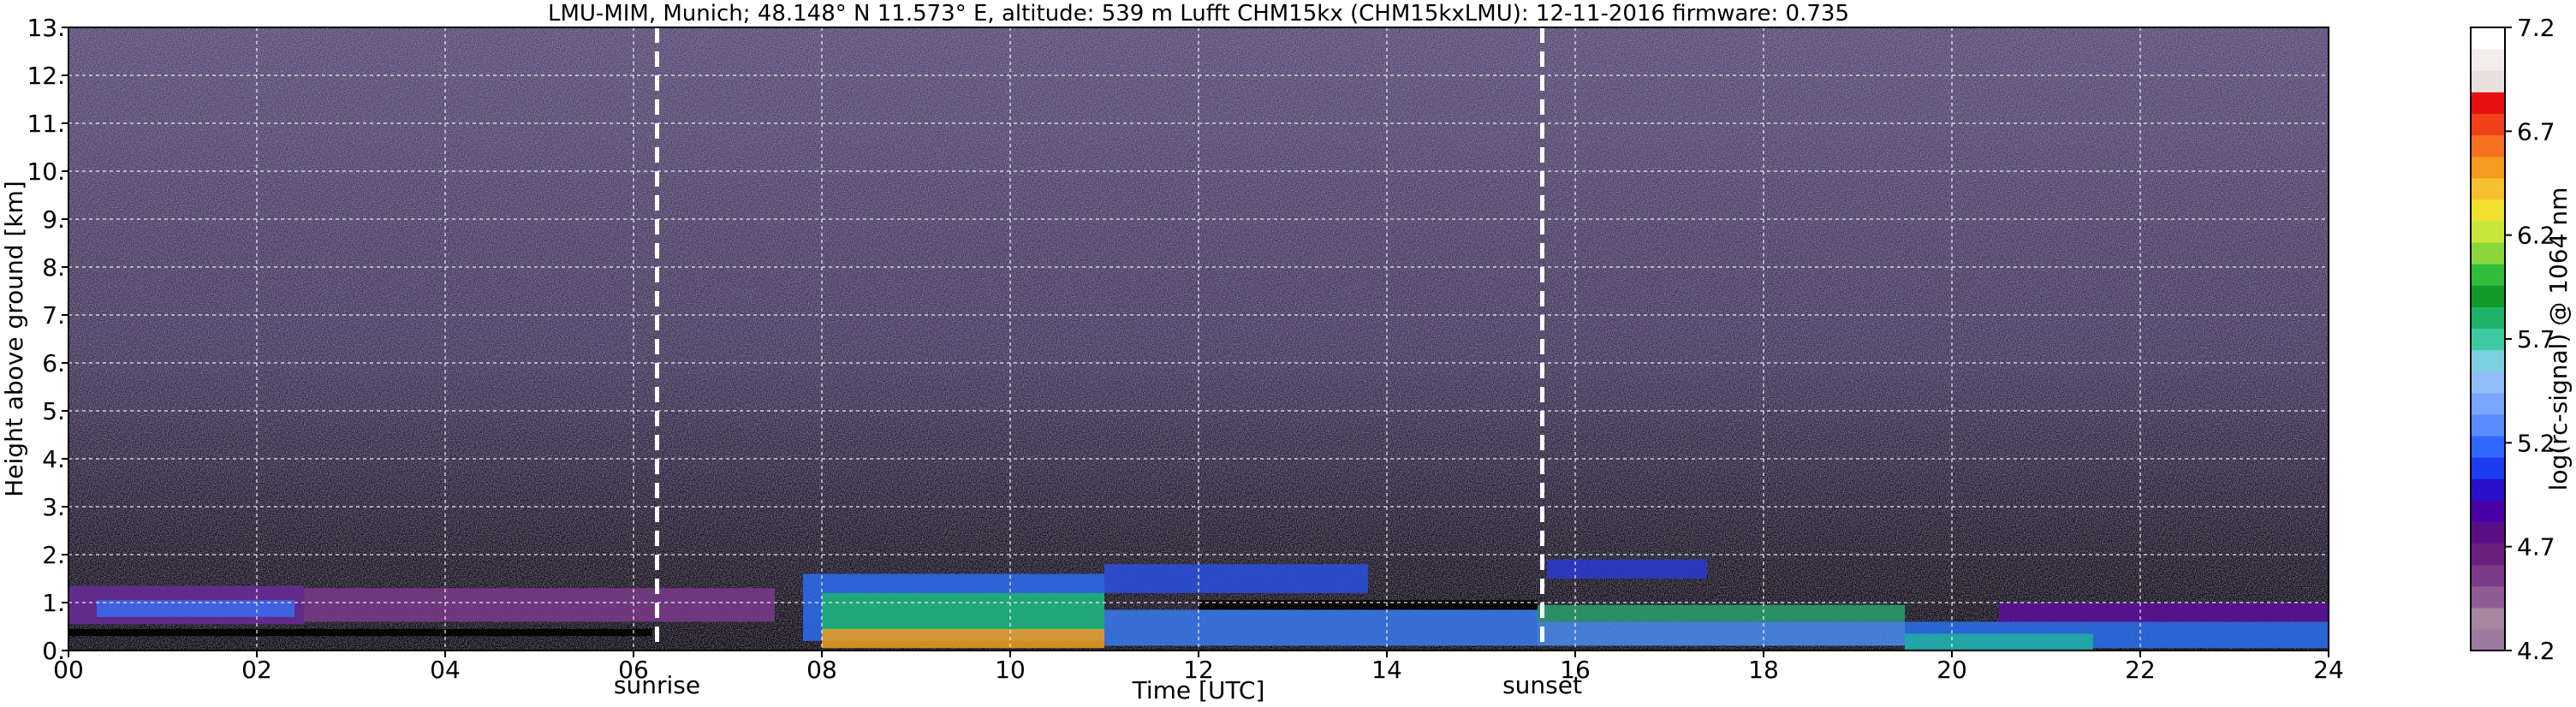  Describe the element at coordinates (68, 670) in the screenshot. I see `x-tick-label: 00` at that location.